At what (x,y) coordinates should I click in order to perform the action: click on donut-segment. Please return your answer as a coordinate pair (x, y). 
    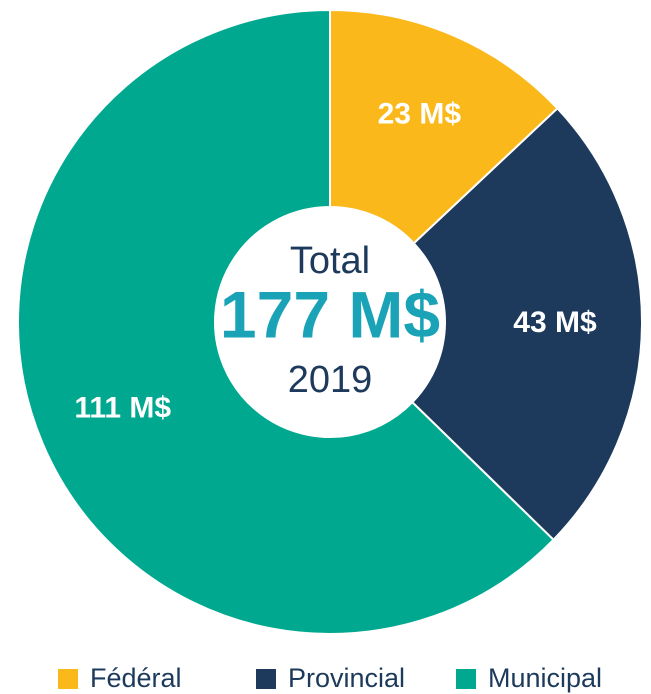
    Looking at the image, I should click on (444, 126).